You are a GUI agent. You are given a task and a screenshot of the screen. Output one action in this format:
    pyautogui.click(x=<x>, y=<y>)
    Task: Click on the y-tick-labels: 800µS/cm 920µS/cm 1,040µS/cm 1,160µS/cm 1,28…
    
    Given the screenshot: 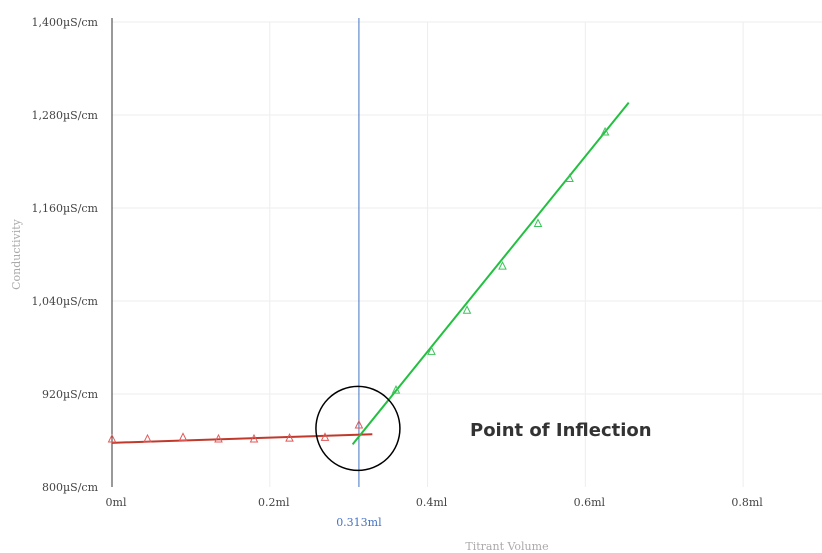 What is the action you would take?
    pyautogui.click(x=65, y=255)
    